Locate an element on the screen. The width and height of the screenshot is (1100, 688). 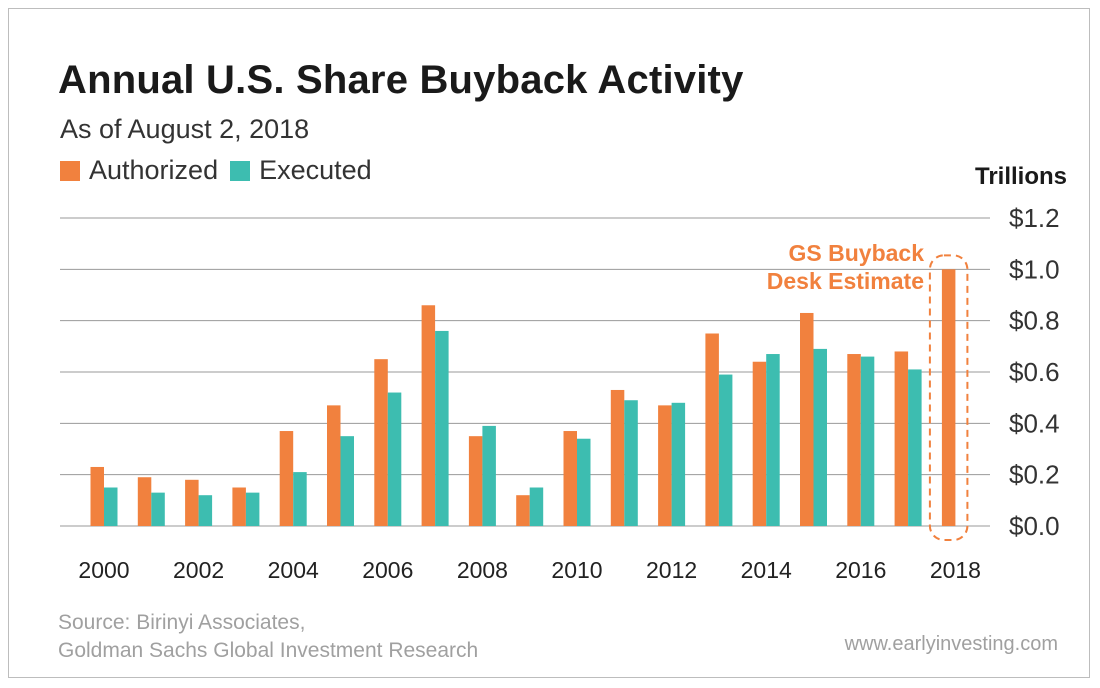
bar-executed-2010 is located at coordinates (584, 482).